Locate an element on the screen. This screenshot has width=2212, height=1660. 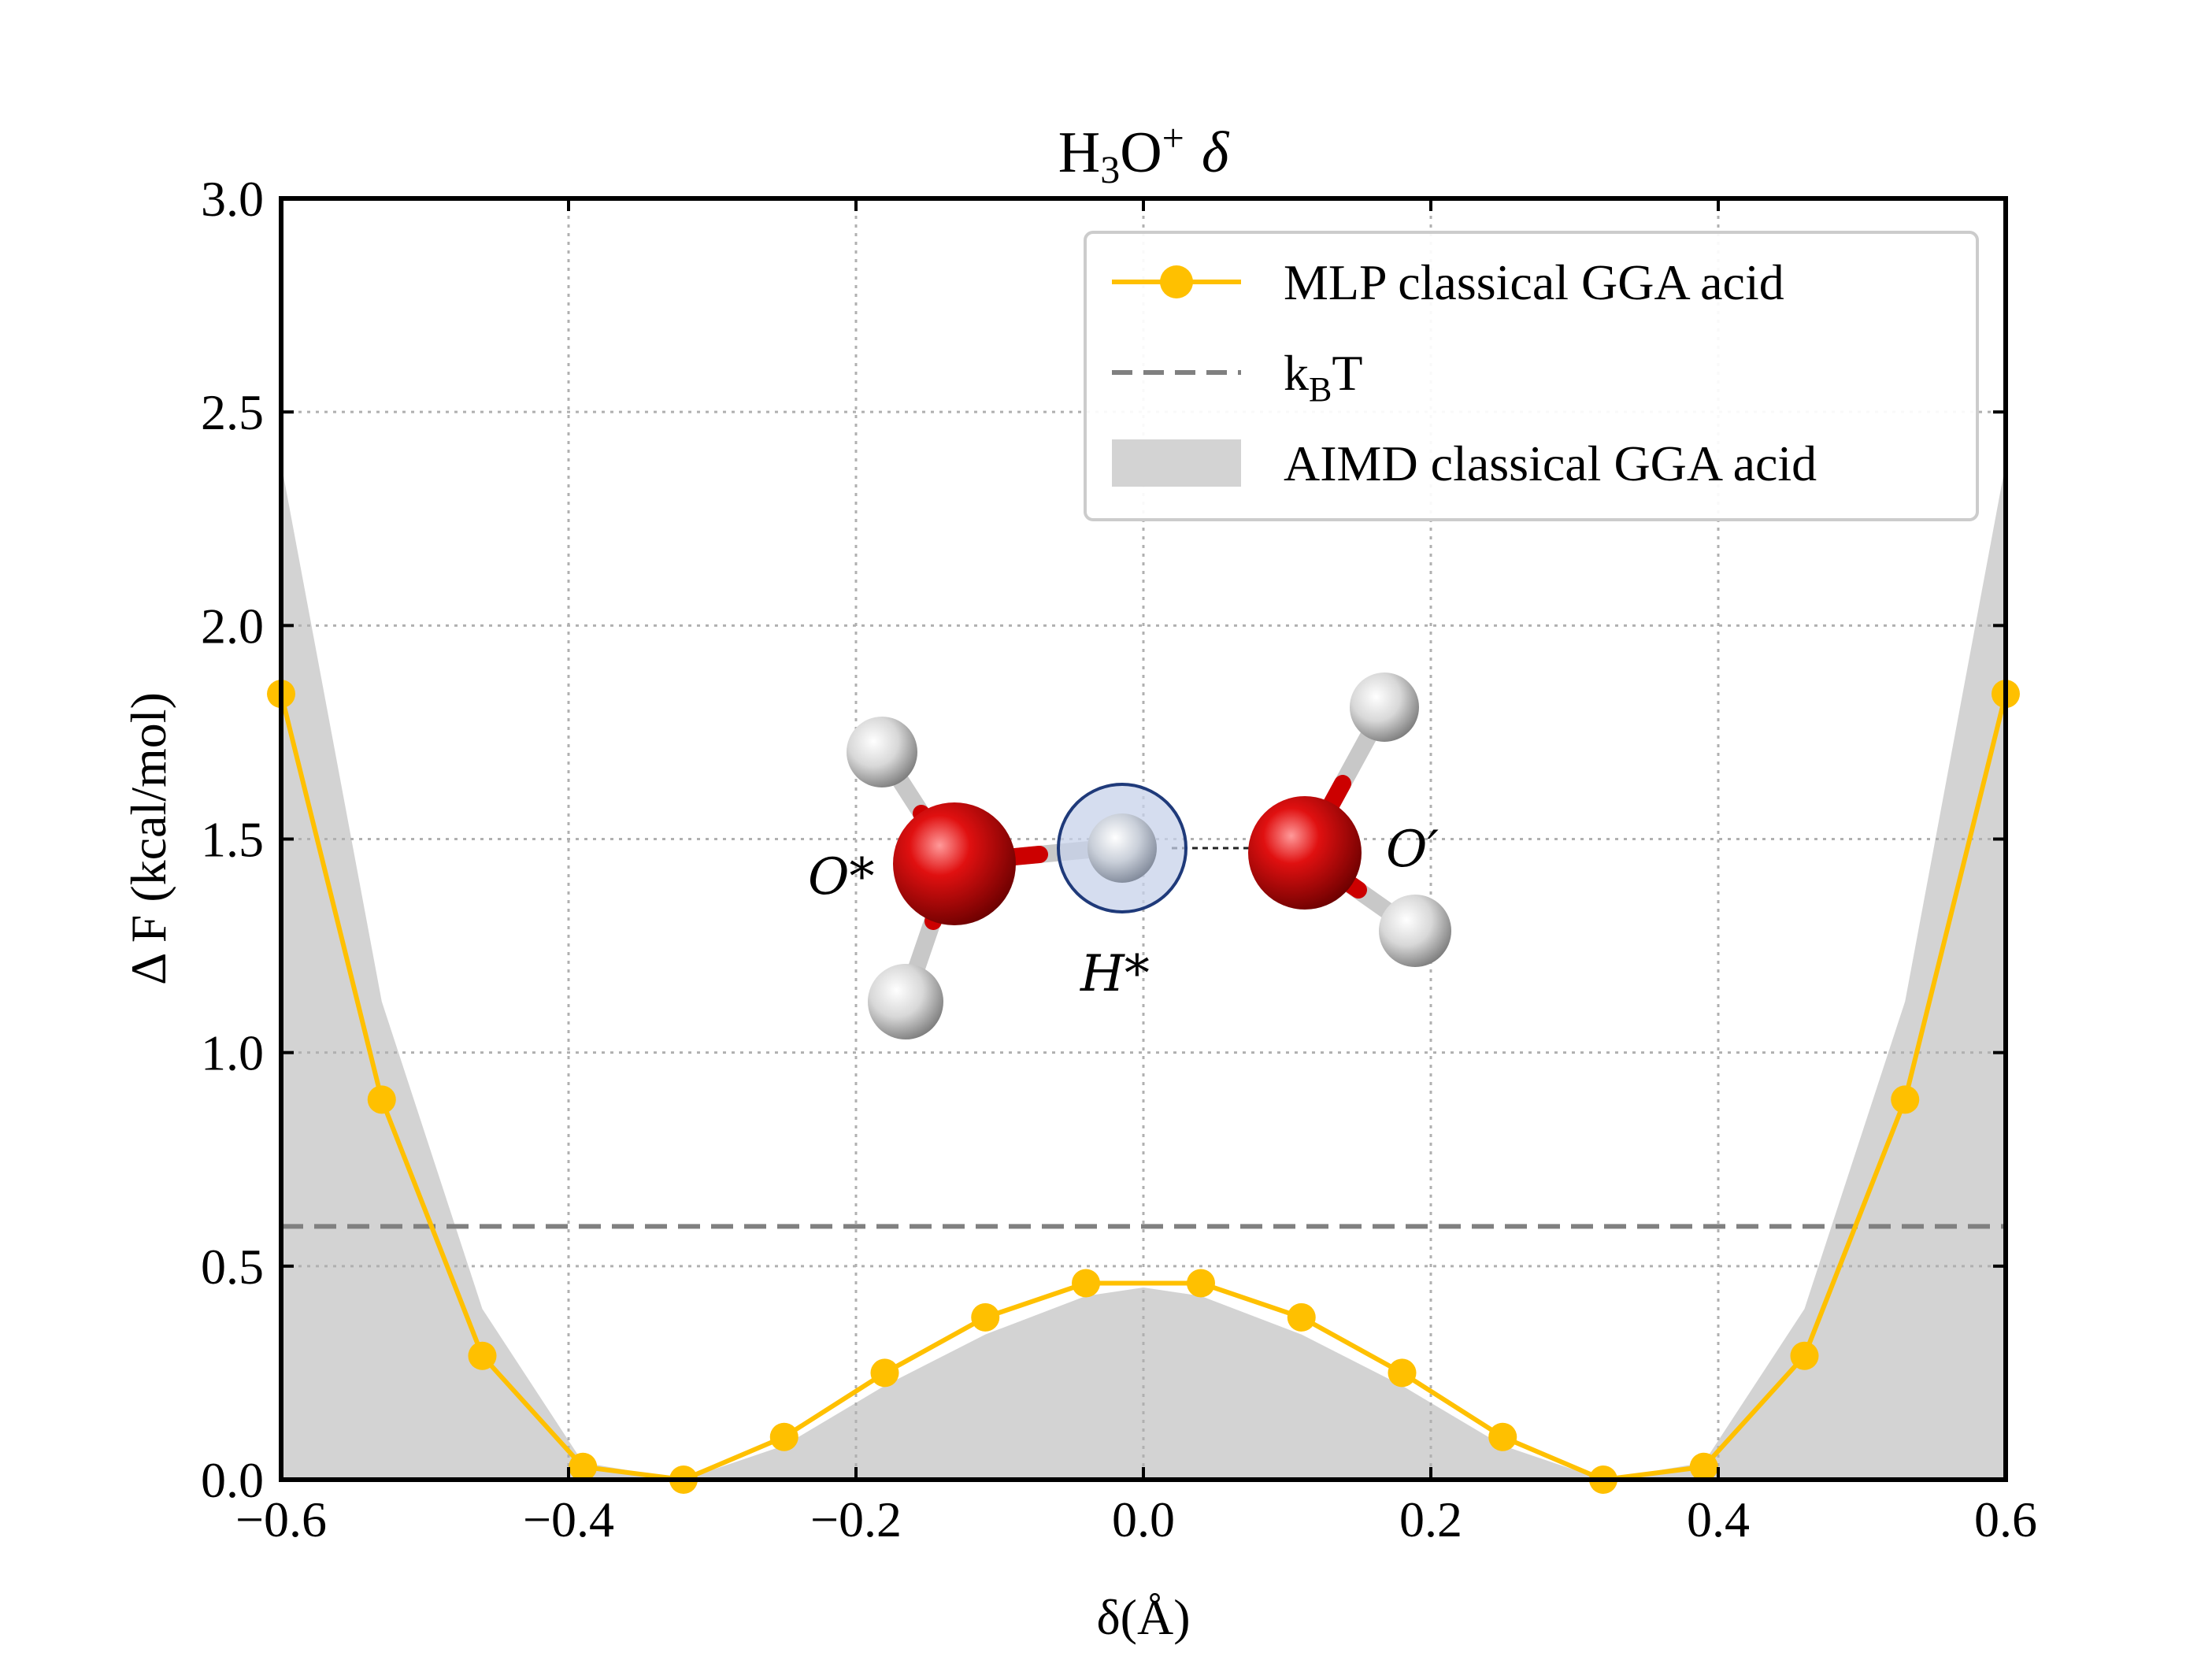
y-tick-label: 0.5 is located at coordinates (233, 1267).